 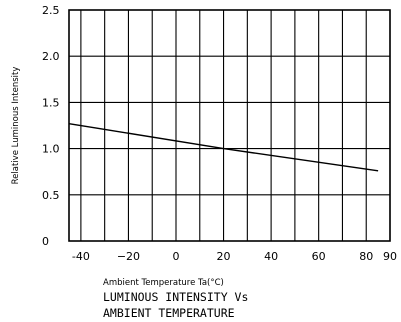 What do you see at coordinates (81, 256) in the screenshot?
I see `x-tick-label: -40` at bounding box center [81, 256].